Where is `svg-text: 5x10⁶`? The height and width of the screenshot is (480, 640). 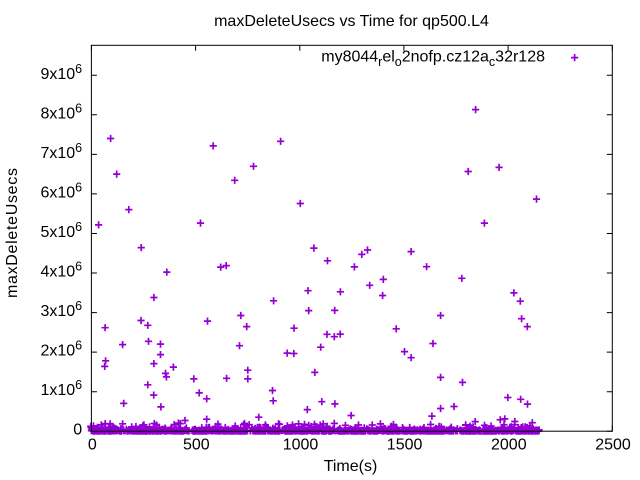 svg-text: 5x10⁶ is located at coordinates (61, 230).